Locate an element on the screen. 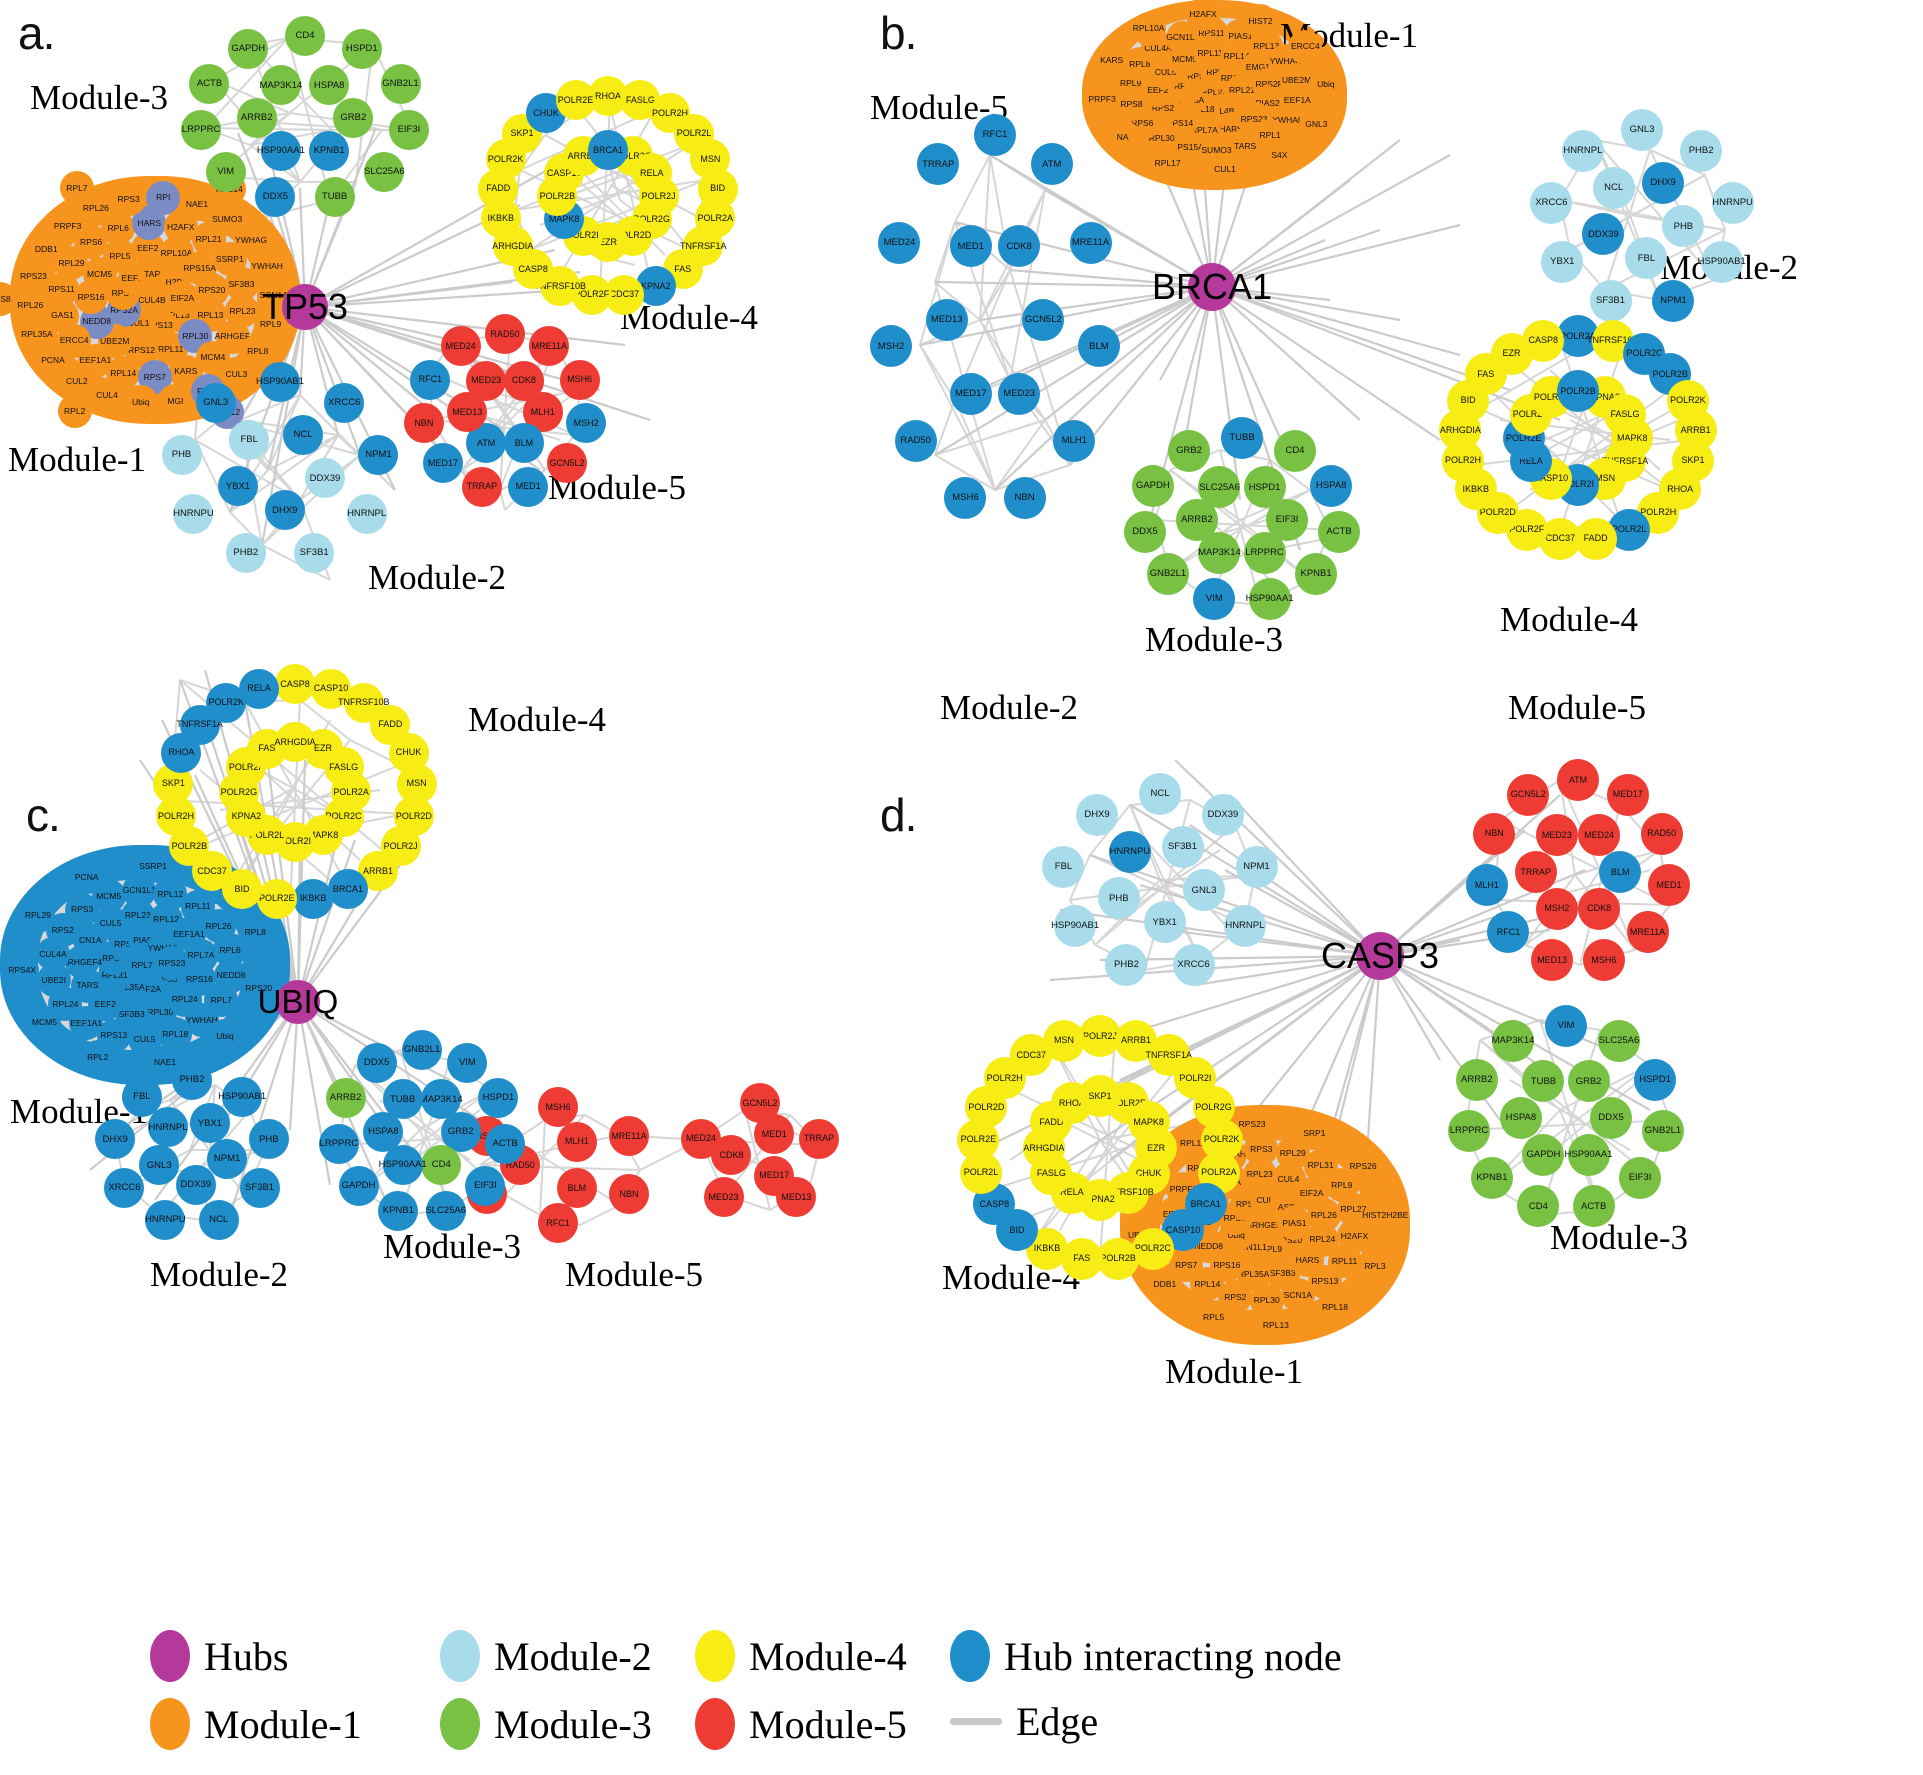  panel-b-module2-node-XRCC6: XRCC6 is located at coordinates (1551, 202).